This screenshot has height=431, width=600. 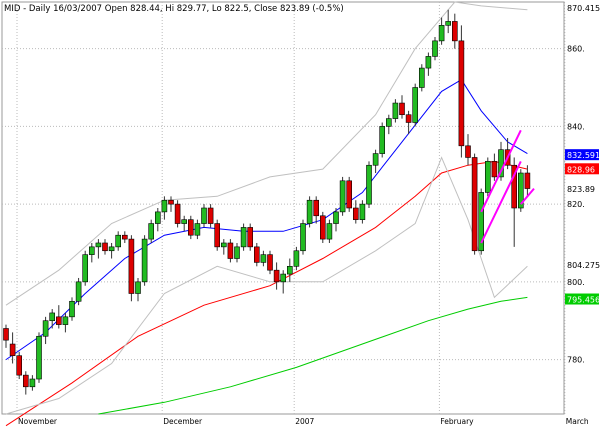 I want to click on y-tick-label: 800., so click(x=576, y=282).